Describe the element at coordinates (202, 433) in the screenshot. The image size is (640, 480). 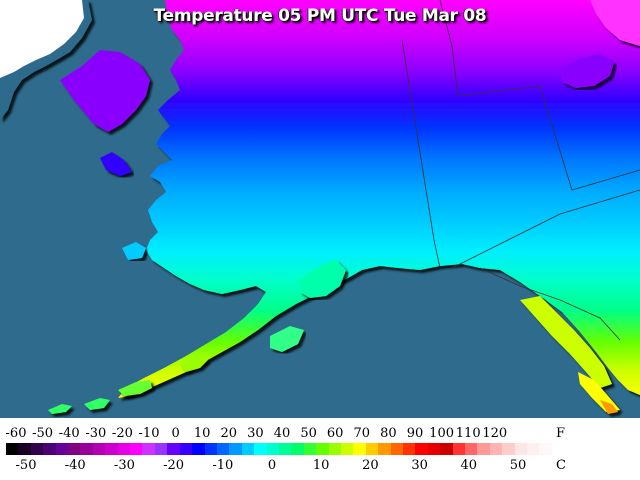
I see `fahrenheit-tick-label: 10` at that location.